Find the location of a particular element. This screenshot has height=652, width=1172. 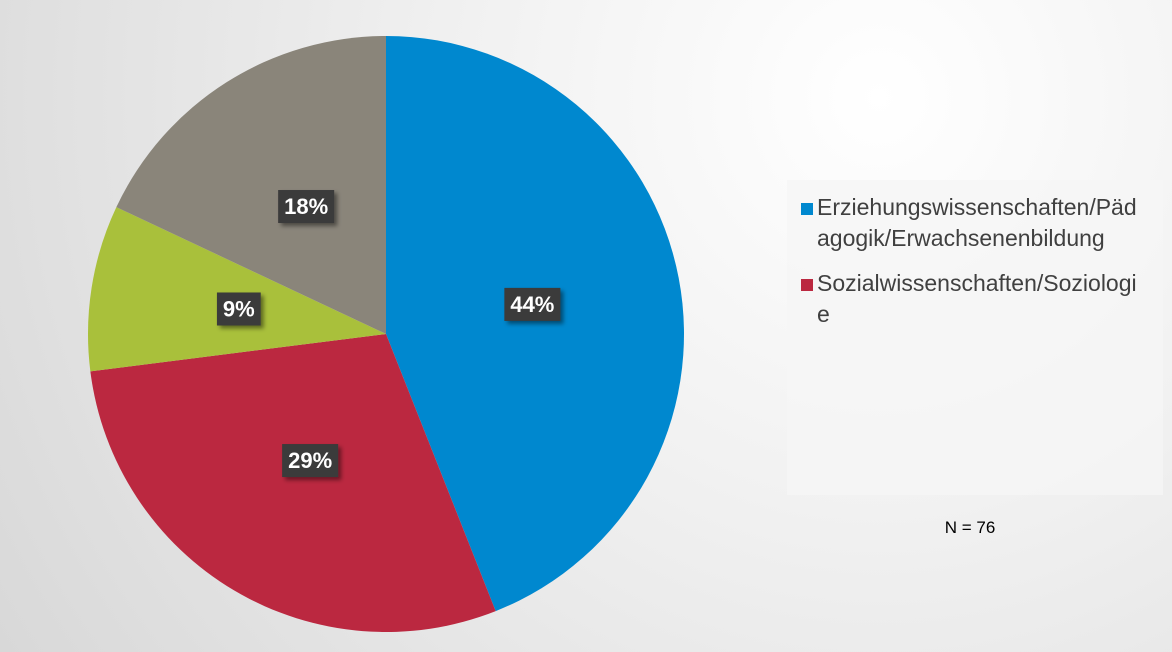

legend-label: Sozialwissenschaften/Soziologie is located at coordinates (977, 298).